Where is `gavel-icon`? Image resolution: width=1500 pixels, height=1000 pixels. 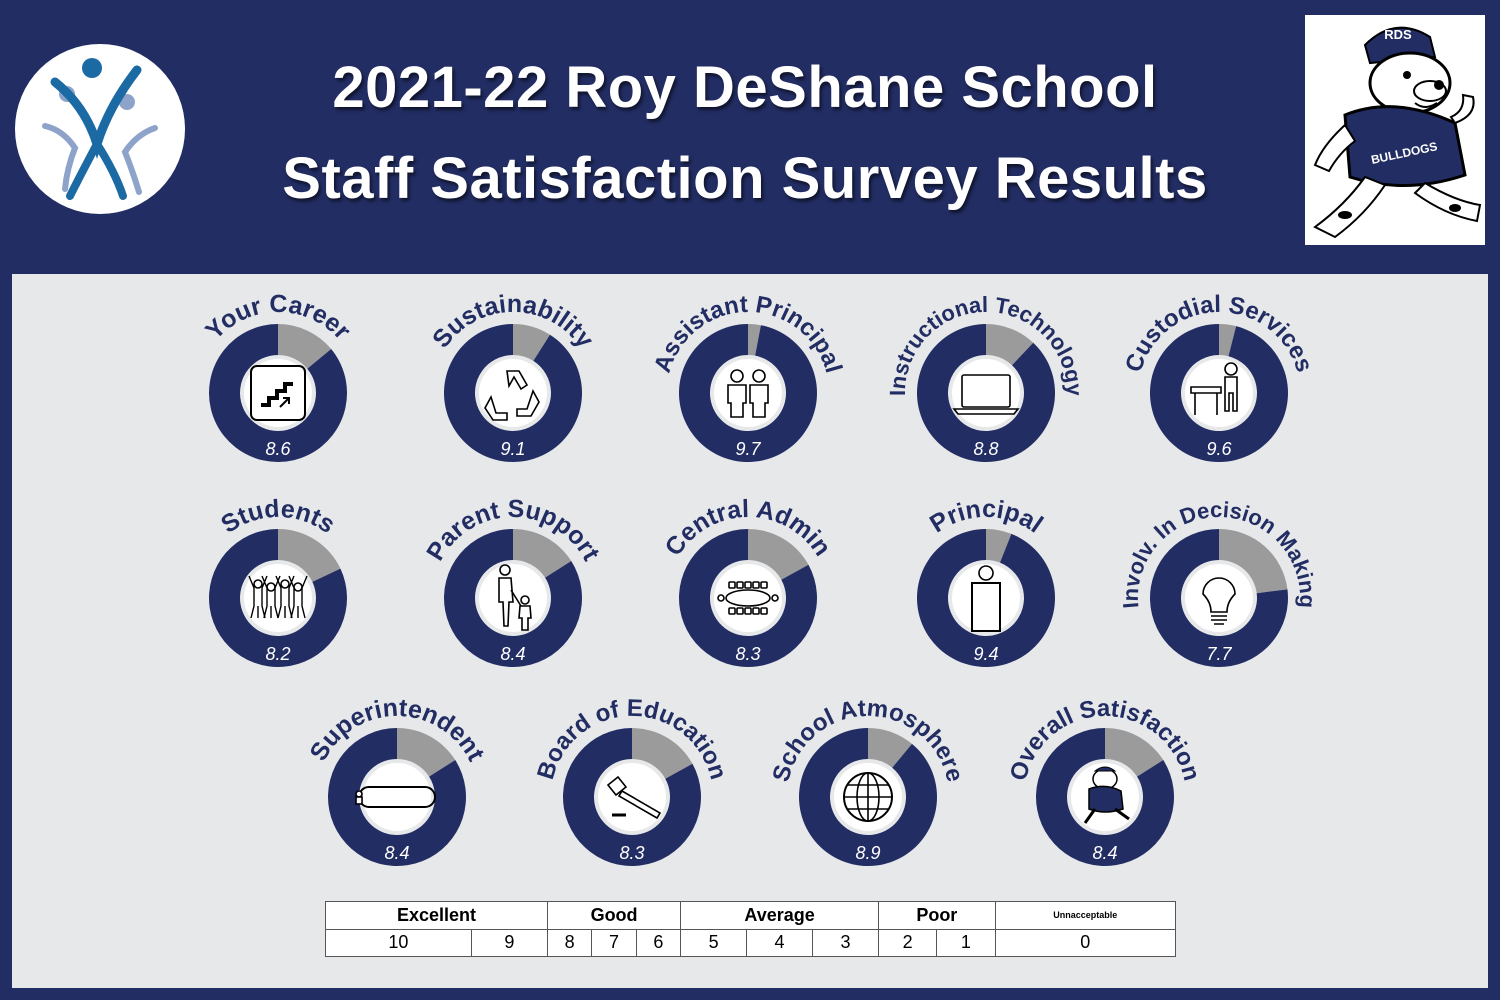 gavel-icon is located at coordinates (634, 797).